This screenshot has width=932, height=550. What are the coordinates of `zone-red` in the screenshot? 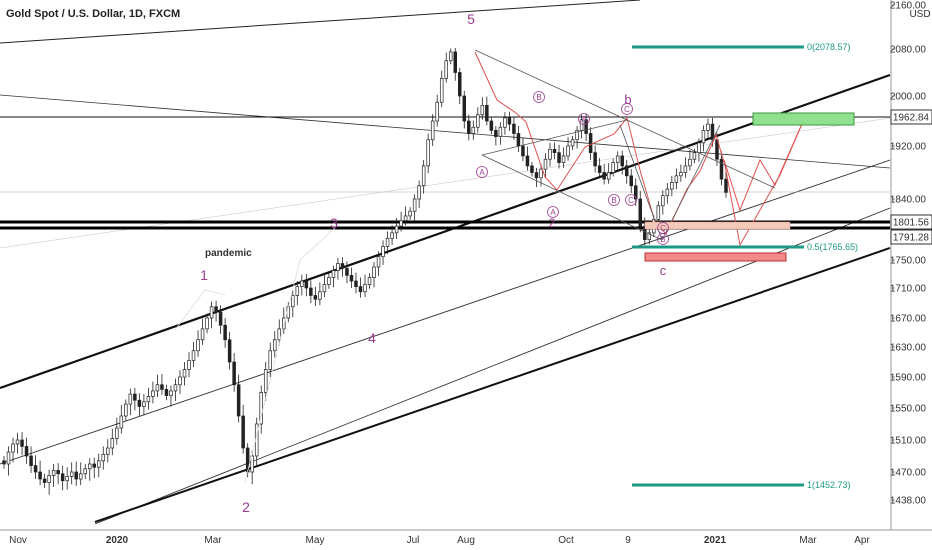 It's located at (715, 257).